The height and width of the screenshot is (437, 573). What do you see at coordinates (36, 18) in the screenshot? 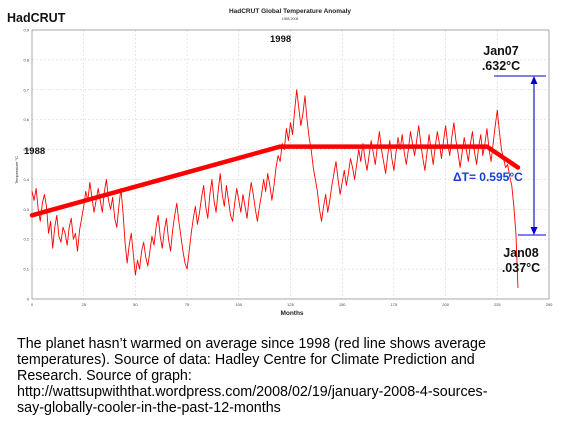
I see `brand-label: HadCRUT` at bounding box center [36, 18].